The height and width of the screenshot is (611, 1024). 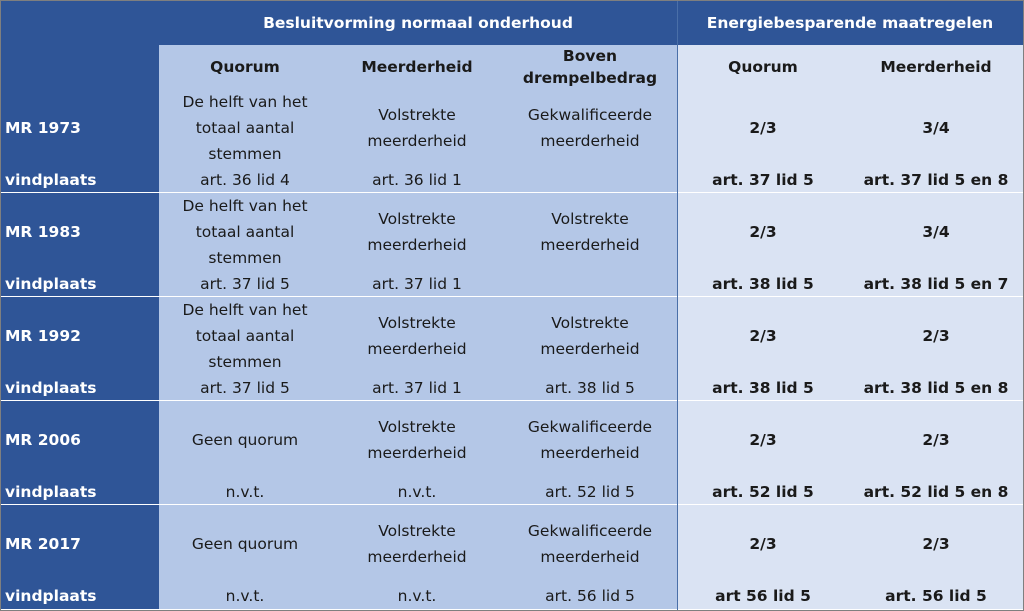 I want to click on col-header-majority: Meerderheid, so click(x=417, y=67).